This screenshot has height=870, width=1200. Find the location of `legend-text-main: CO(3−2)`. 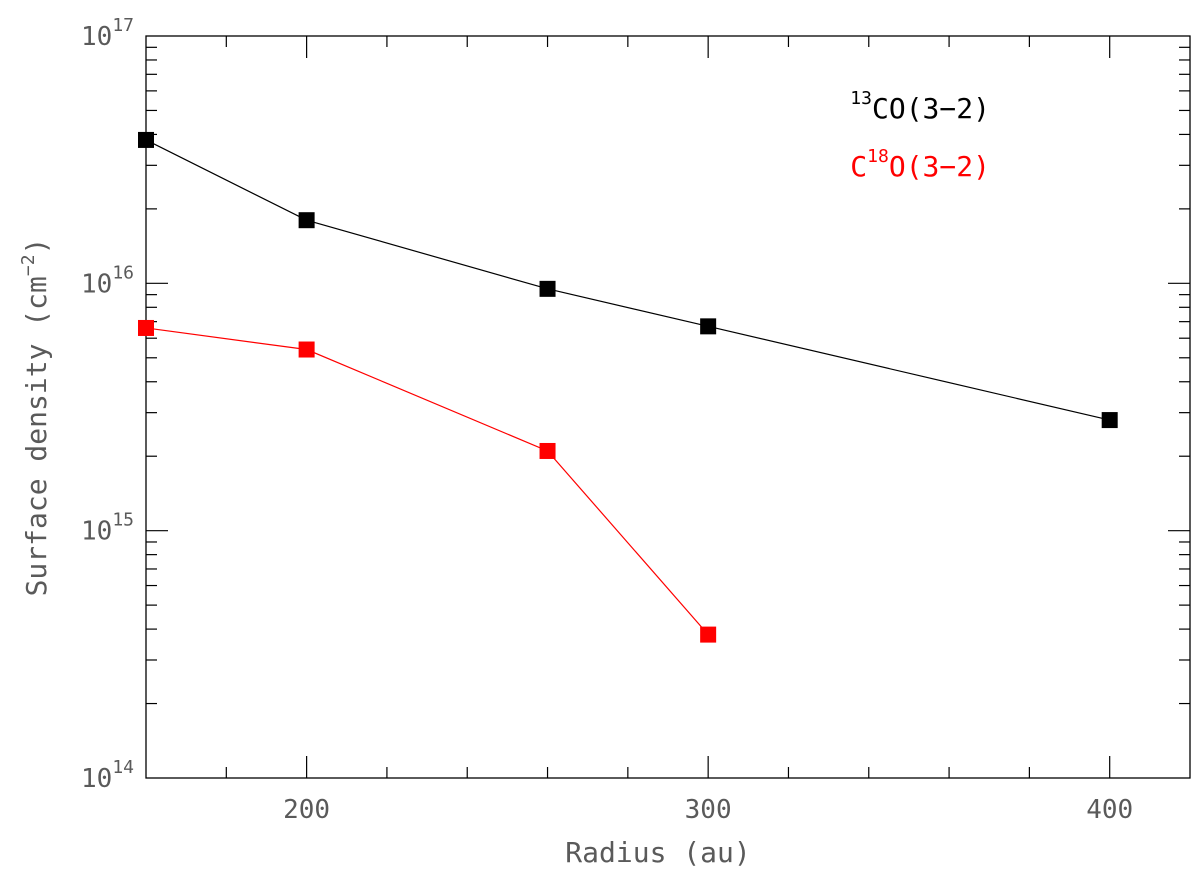

legend-text-main: CO(3−2) is located at coordinates (931, 108).